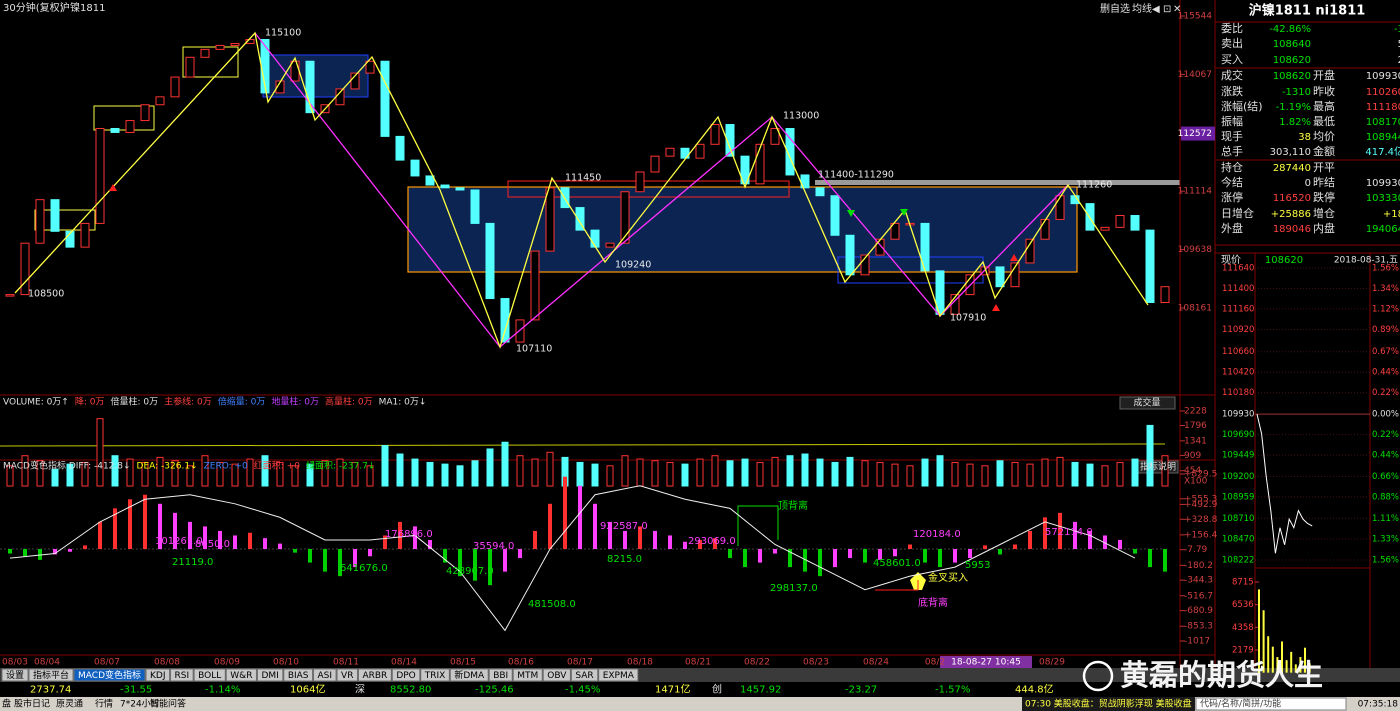 The image size is (1400, 711). What do you see at coordinates (325, 675) in the screenshot?
I see `tab: ASI` at bounding box center [325, 675].